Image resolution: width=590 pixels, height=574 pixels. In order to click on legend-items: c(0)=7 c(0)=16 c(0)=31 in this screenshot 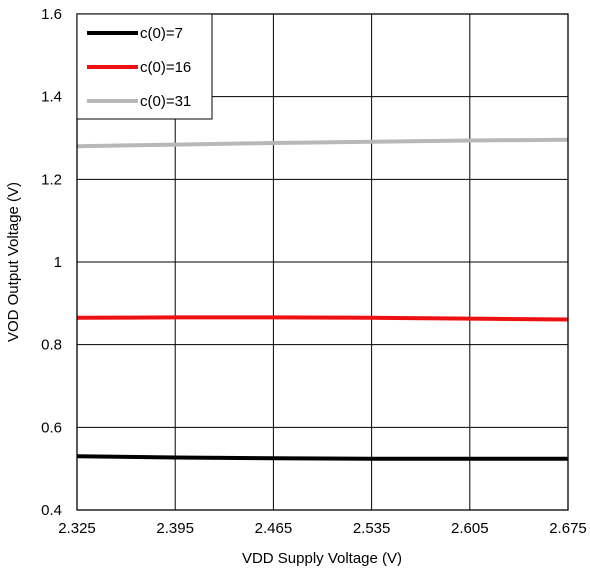, I will do `click(139, 67)`.